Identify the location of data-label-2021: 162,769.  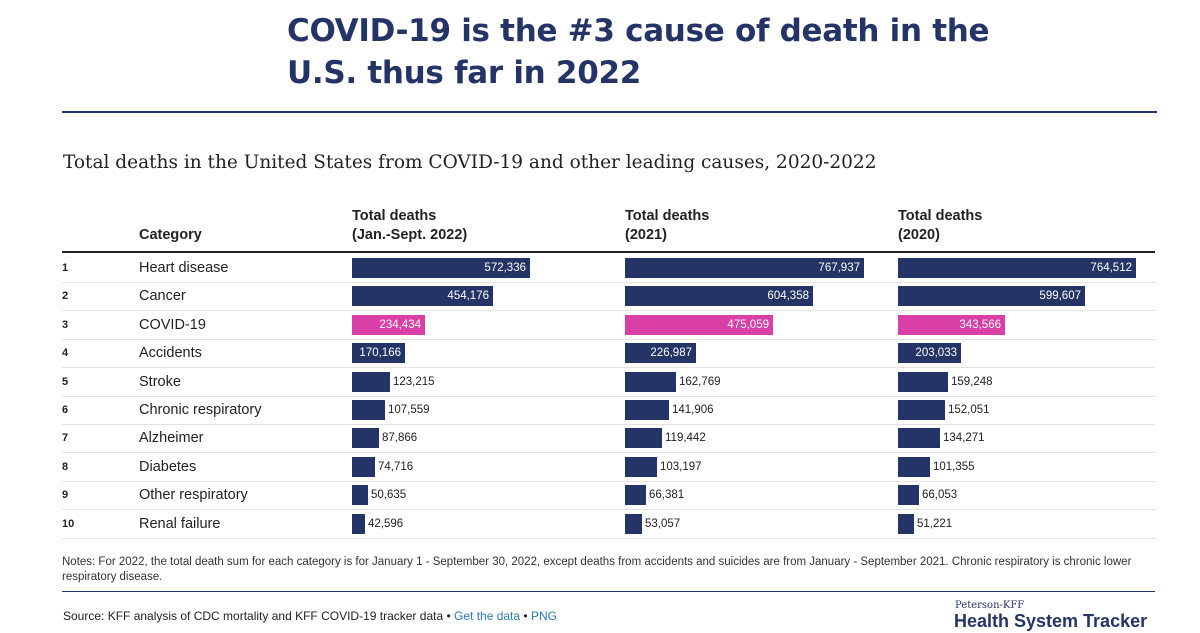
(700, 381).